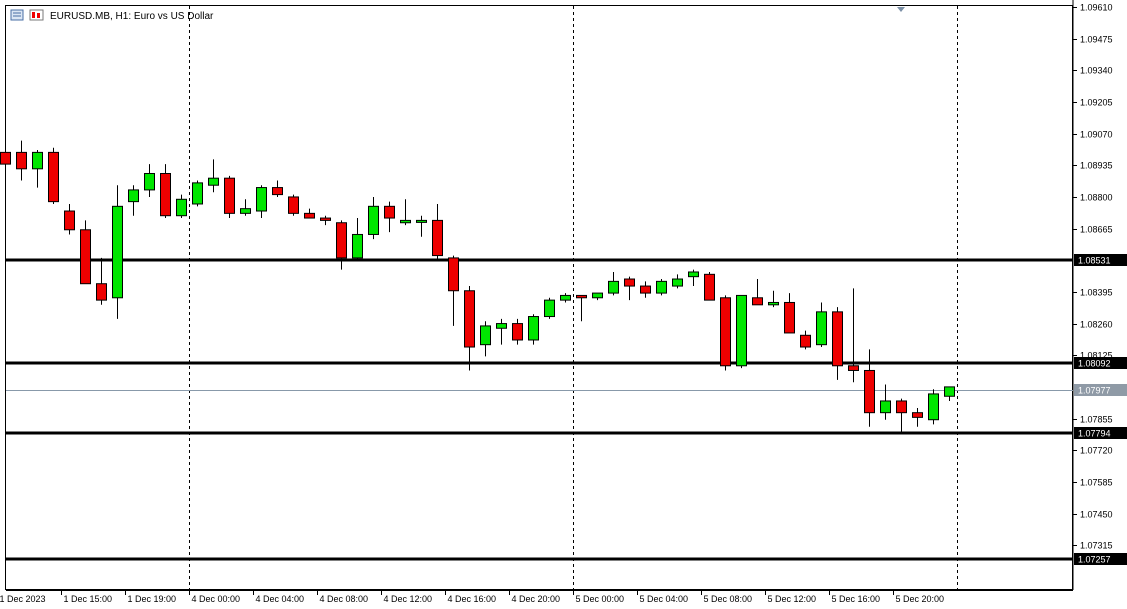 This screenshot has height=609, width=1127. What do you see at coordinates (1096, 166) in the screenshot?
I see `y-tick-label: 1.08935` at bounding box center [1096, 166].